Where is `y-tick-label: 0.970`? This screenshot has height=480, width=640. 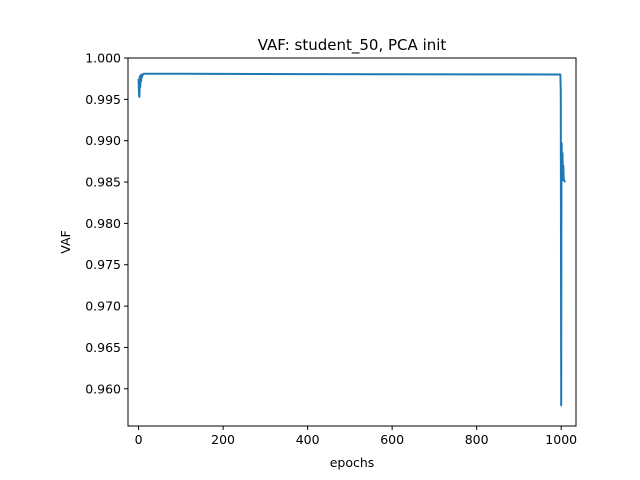 y-tick-label: 0.970 is located at coordinates (103, 306).